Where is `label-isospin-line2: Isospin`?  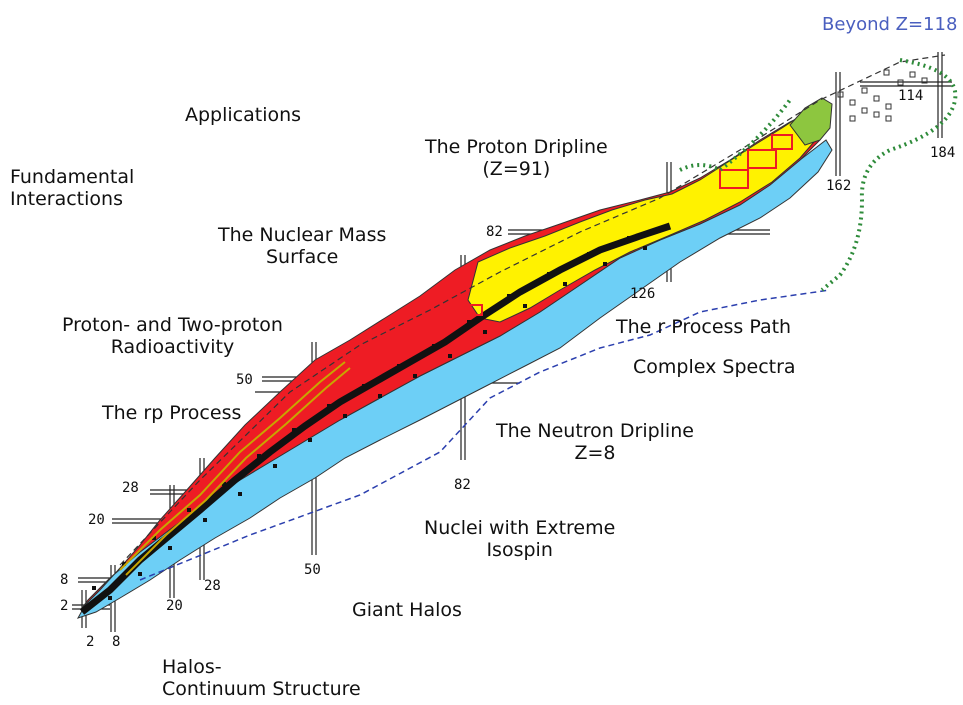 label-isospin-line2: Isospin is located at coordinates (519, 550).